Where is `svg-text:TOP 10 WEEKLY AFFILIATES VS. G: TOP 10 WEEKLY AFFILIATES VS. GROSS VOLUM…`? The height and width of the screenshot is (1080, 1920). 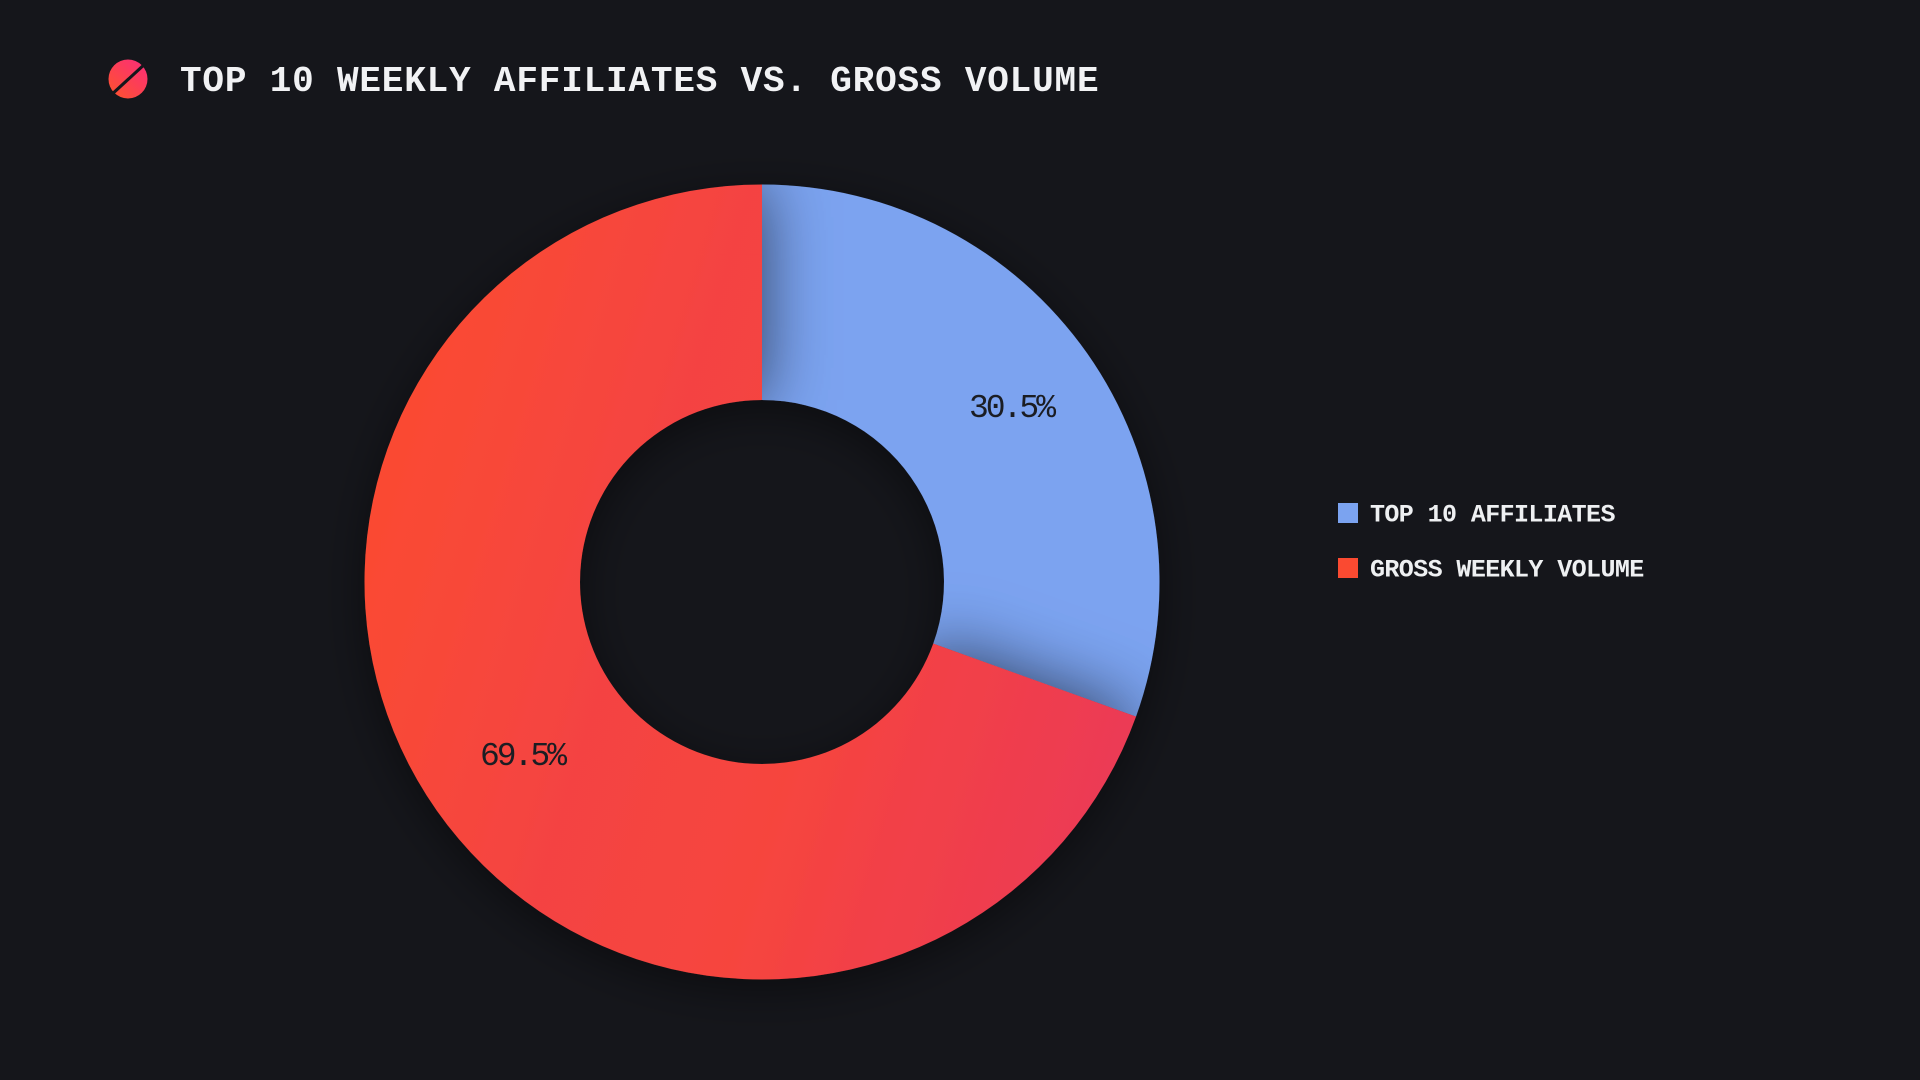
svg-text:TOP 10 WEEKLY AFFILIATES VS. G: TOP 10 WEEKLY AFFILIATES VS. GROSS VOLUM… is located at coordinates (639, 81).